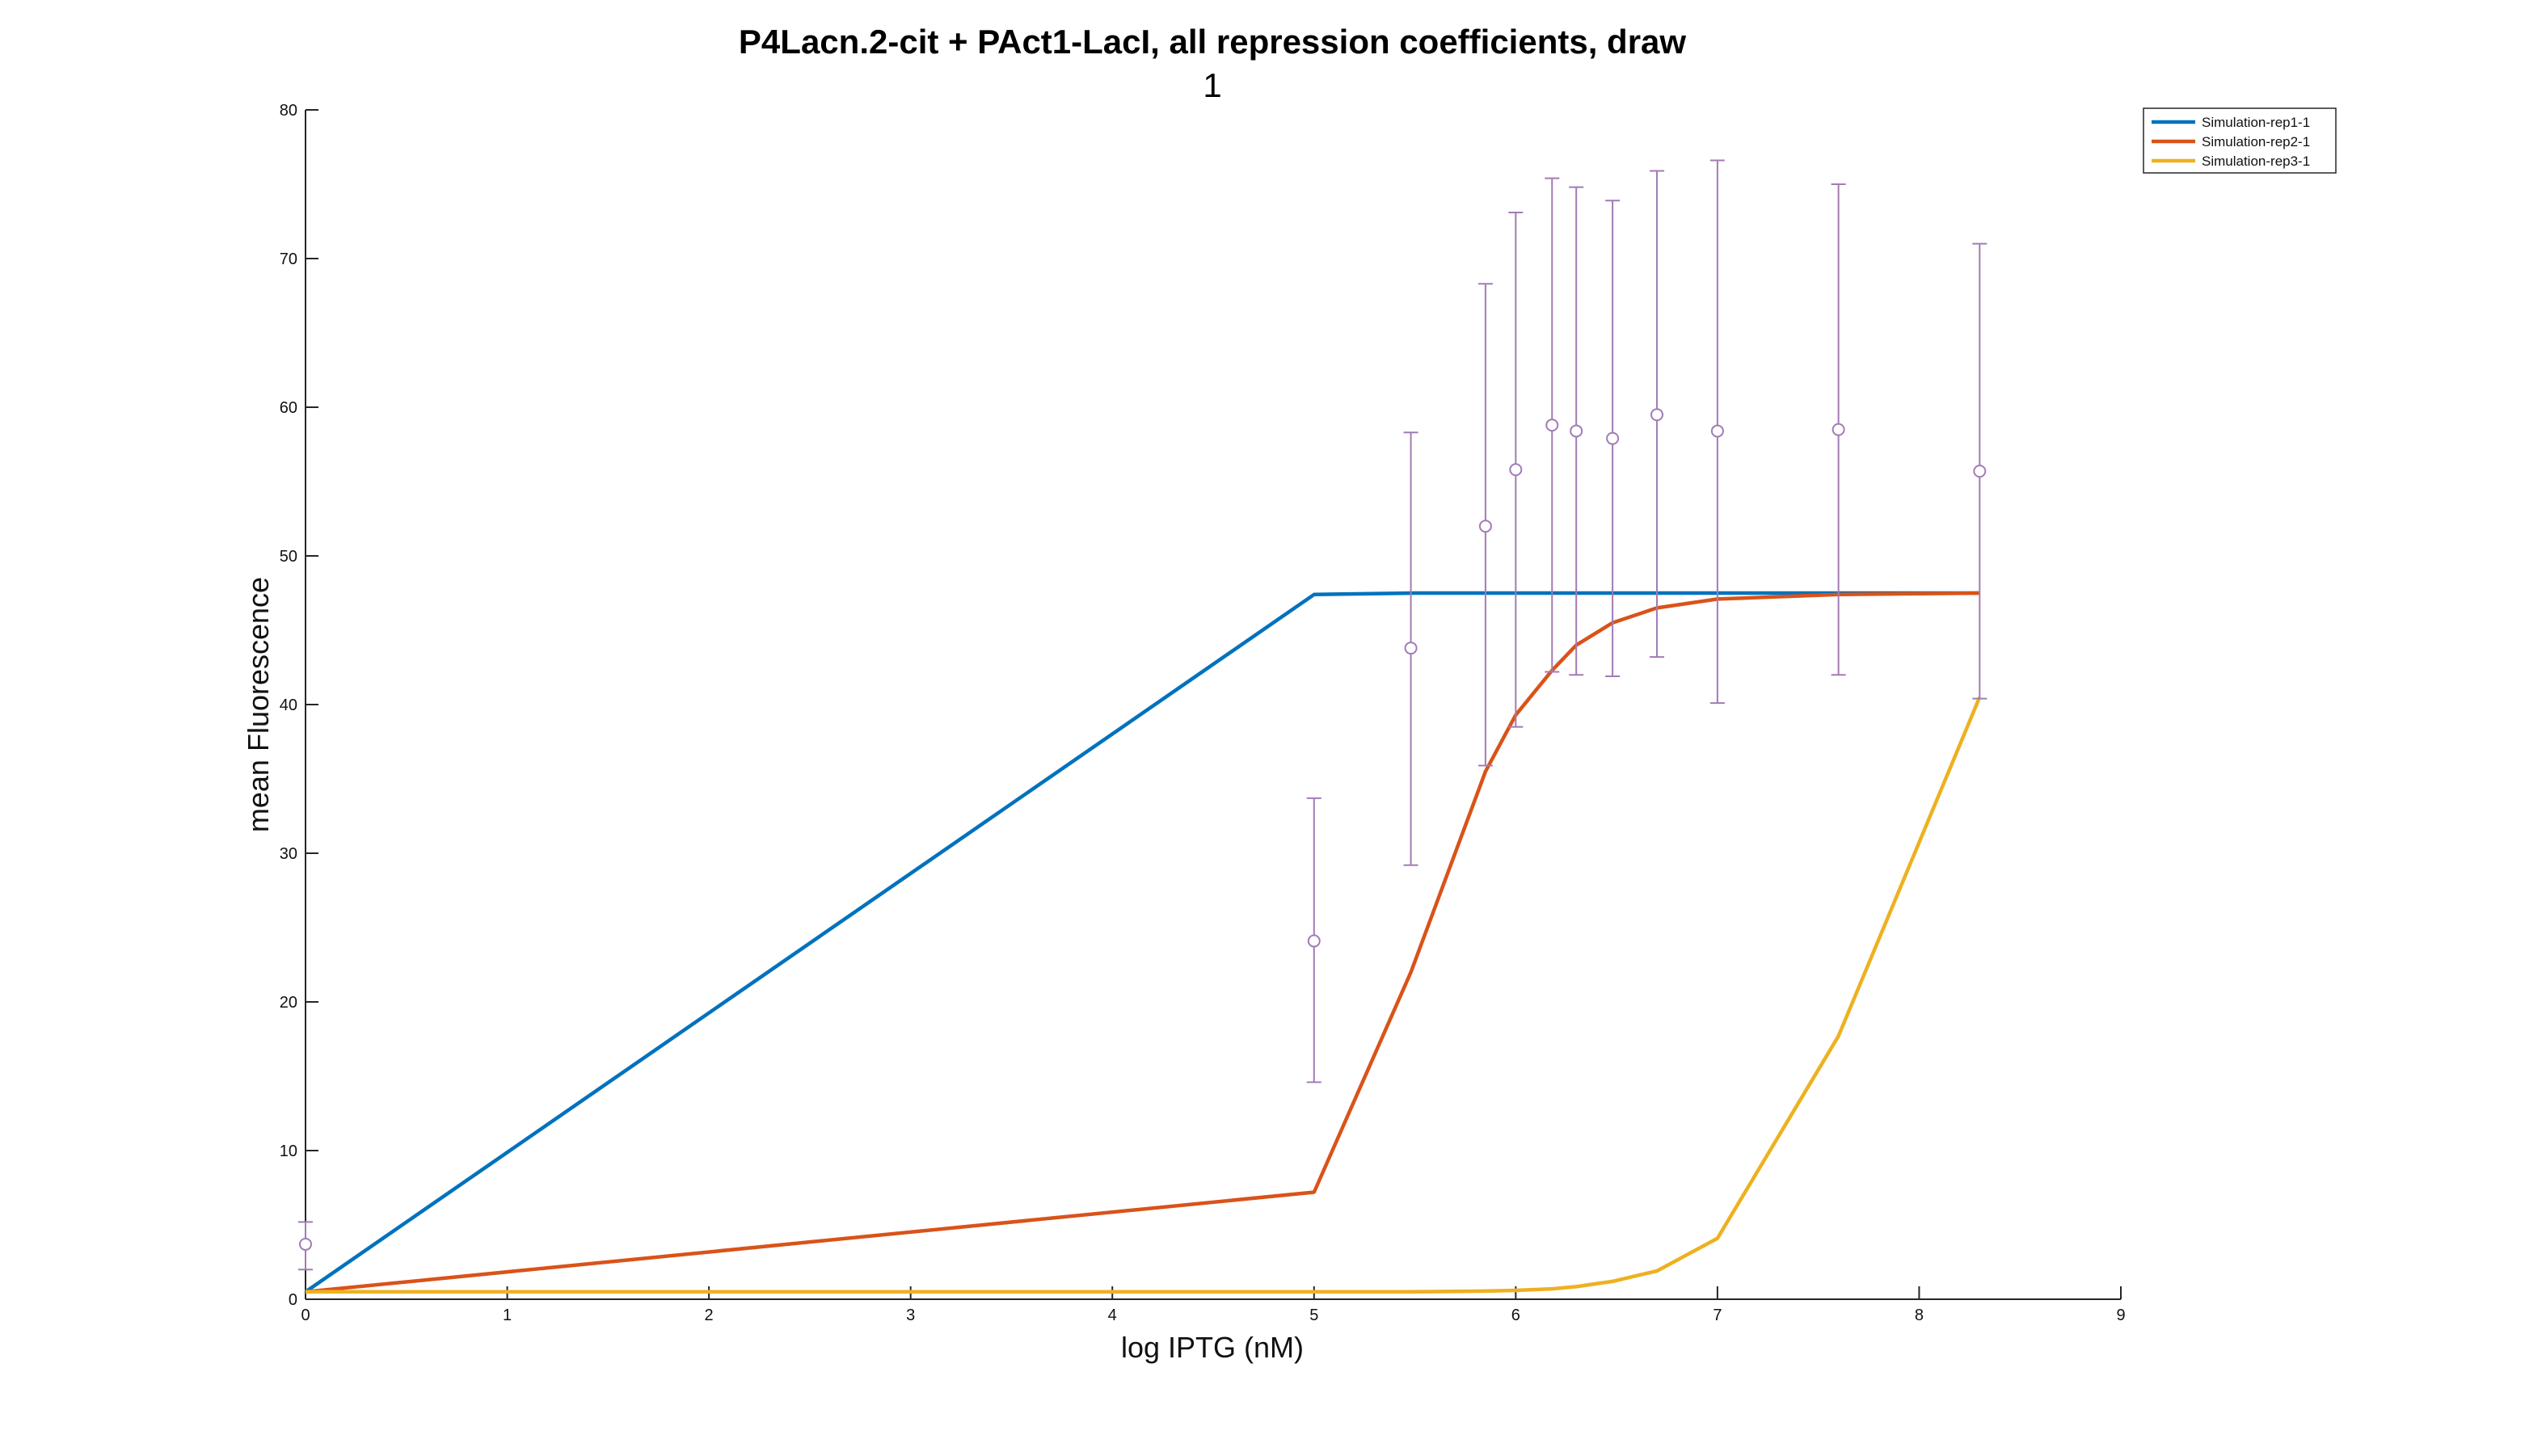 This screenshot has width=2546, height=1456. I want to click on y-tick-label: 40, so click(288, 705).